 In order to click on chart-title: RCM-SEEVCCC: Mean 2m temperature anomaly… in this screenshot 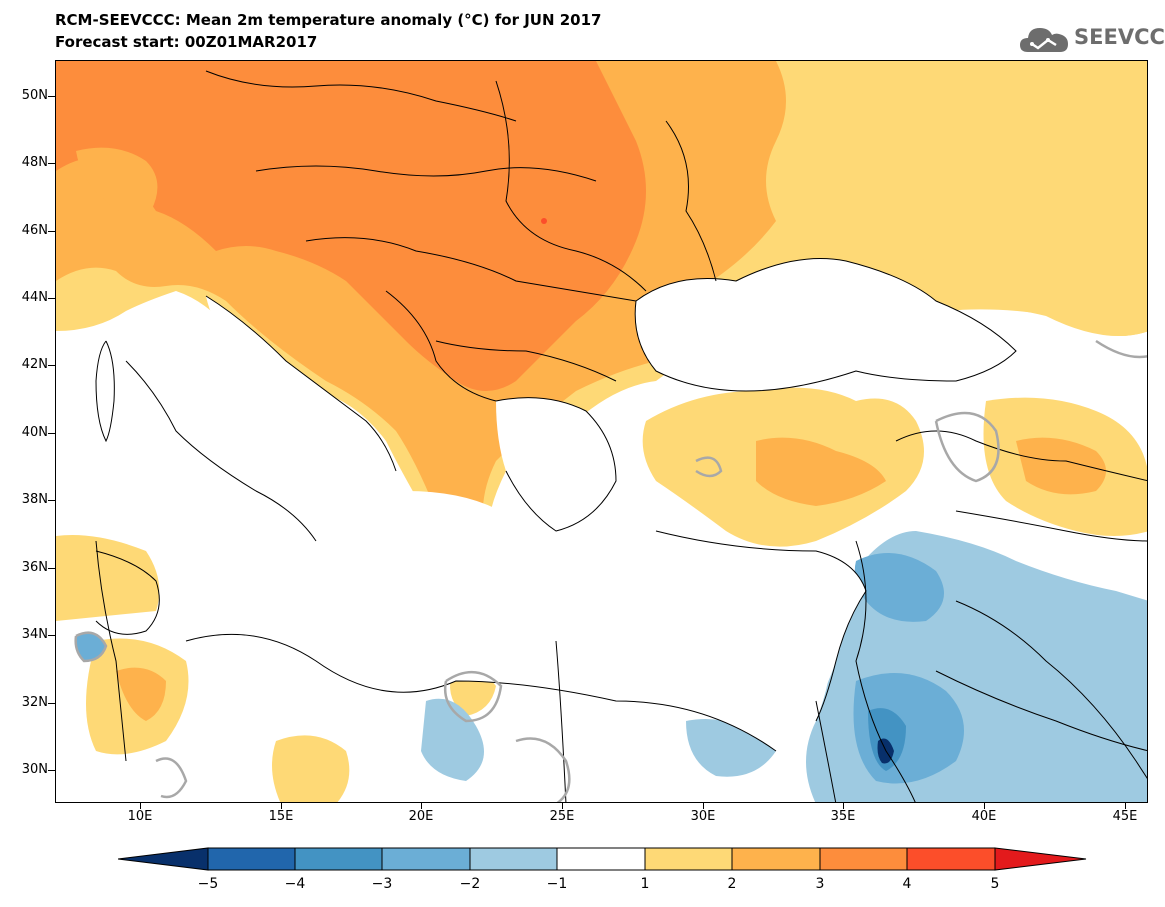, I will do `click(328, 20)`.